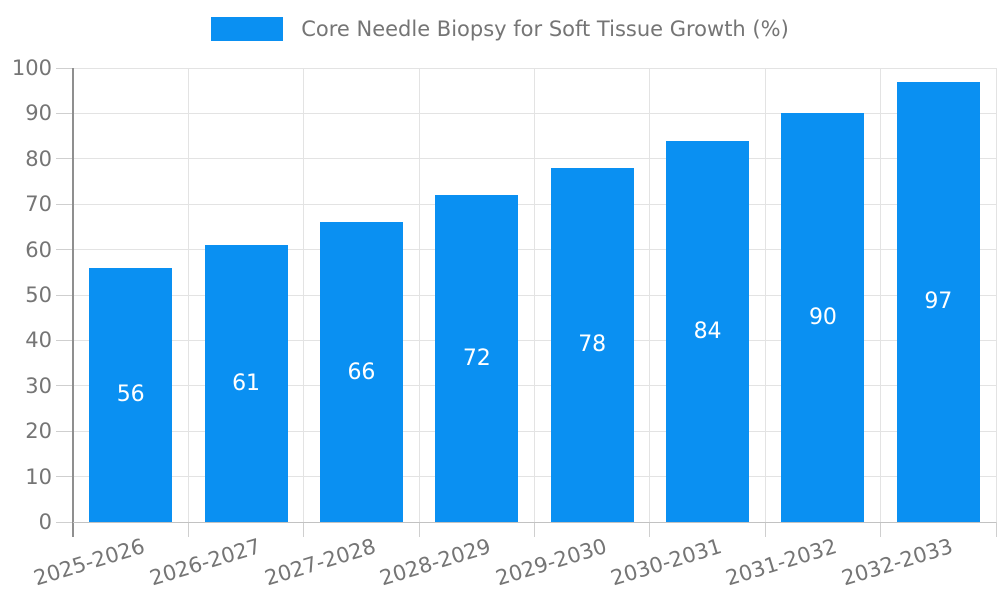 Image resolution: width=1000 pixels, height=600 pixels. What do you see at coordinates (31, 68) in the screenshot?
I see `y-axis-tick-label: 100` at bounding box center [31, 68].